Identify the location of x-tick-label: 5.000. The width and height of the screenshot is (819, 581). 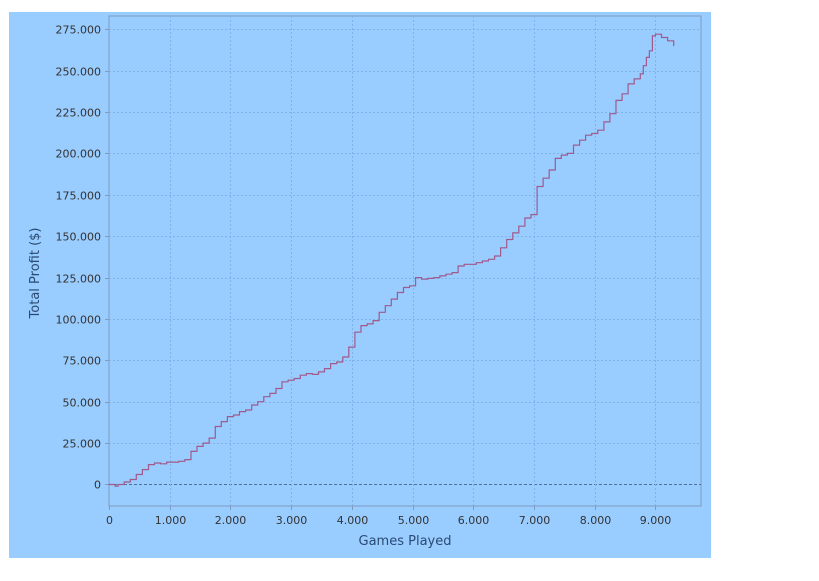
(414, 520).